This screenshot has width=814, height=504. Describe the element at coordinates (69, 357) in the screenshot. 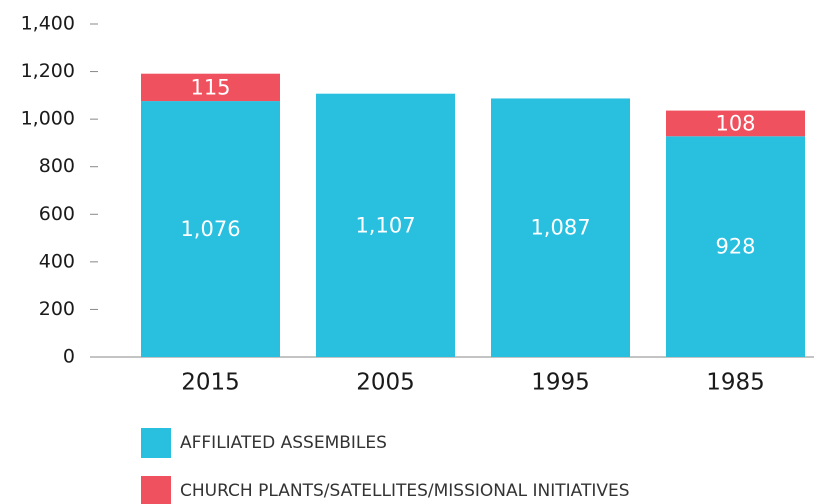

I see `y-tick-label: 0` at that location.